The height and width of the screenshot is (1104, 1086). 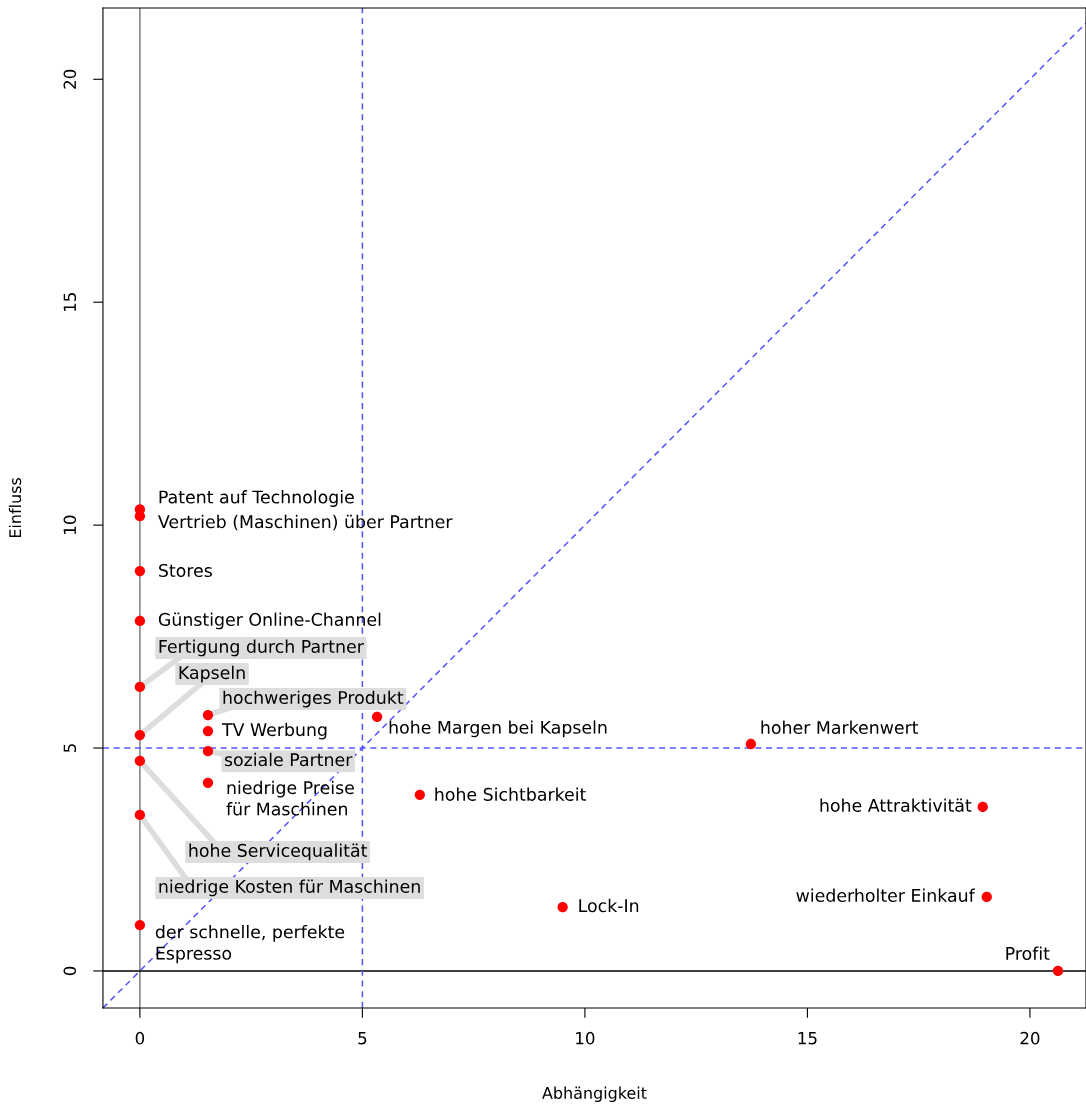 I want to click on x-tick-label: 5, so click(x=362, y=1038).